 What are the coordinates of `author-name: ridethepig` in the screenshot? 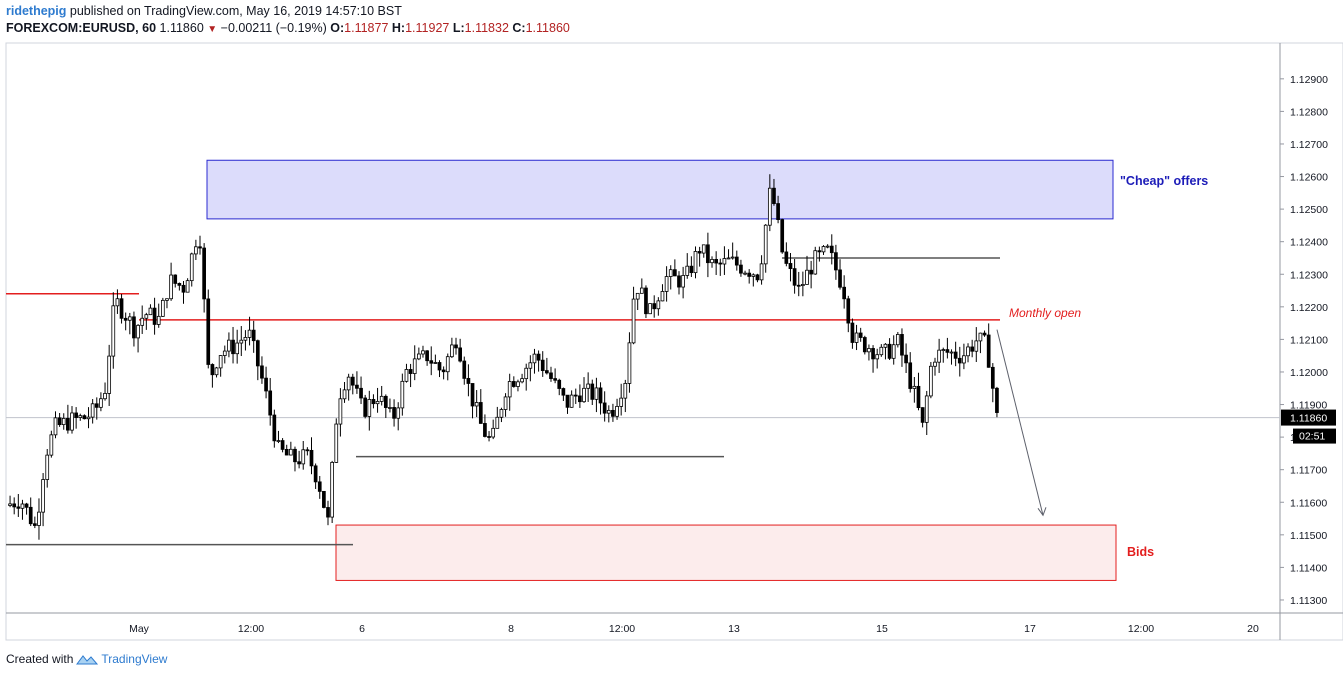 It's located at (36, 11).